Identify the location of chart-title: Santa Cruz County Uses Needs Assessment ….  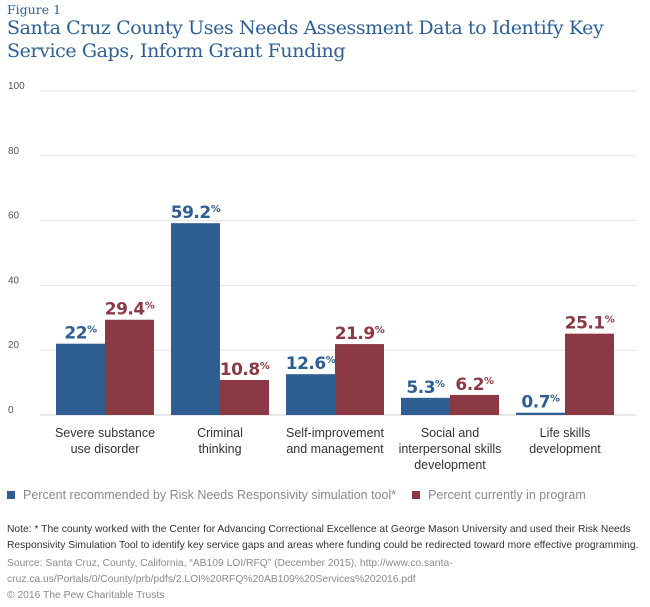
(305, 39).